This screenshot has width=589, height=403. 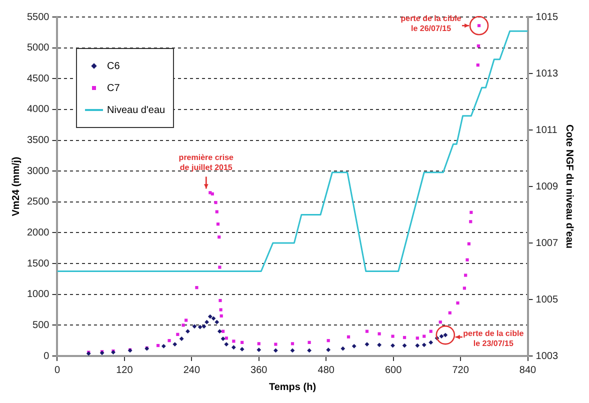 I want to click on y-tick-label: 500, so click(x=41, y=325).